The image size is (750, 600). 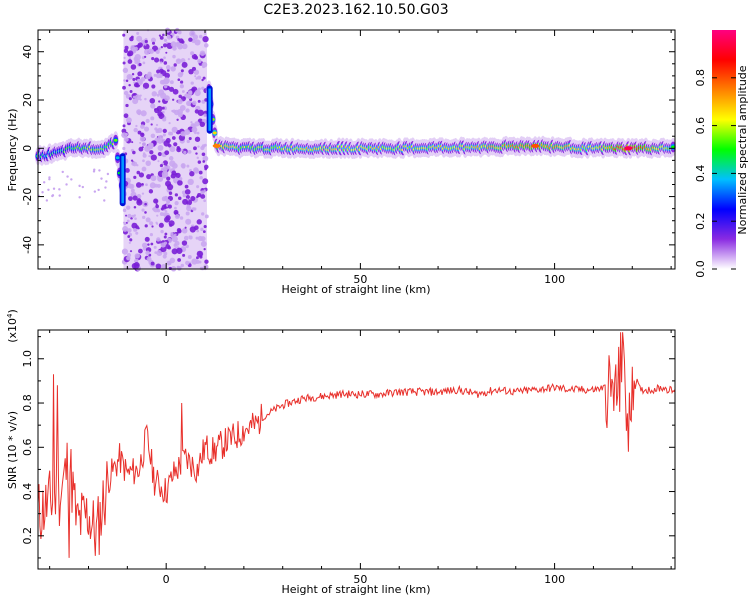 What do you see at coordinates (12, 326) in the screenshot?
I see `snr-y-multiplier: (x104)` at bounding box center [12, 326].